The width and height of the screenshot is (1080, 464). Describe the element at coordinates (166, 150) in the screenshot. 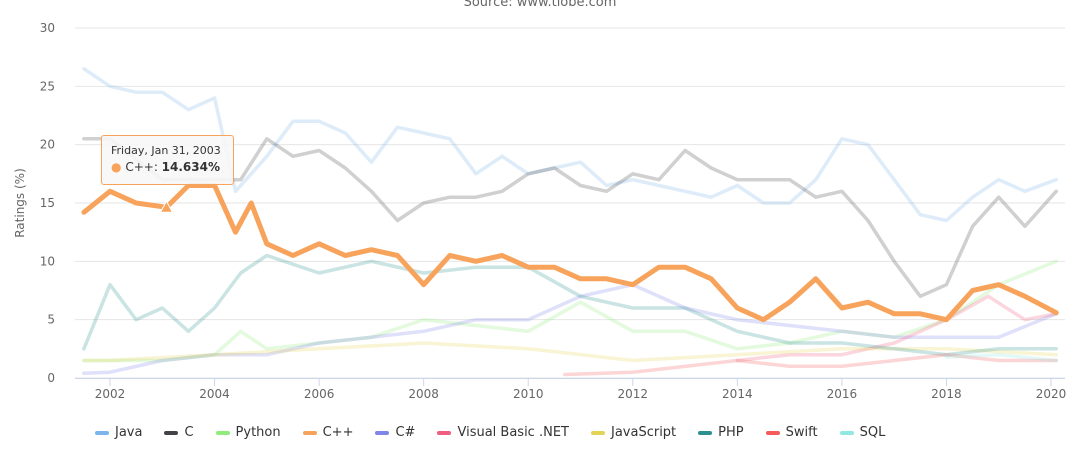

I see `tooltip-date: Friday, Jan 31, 2003` at that location.